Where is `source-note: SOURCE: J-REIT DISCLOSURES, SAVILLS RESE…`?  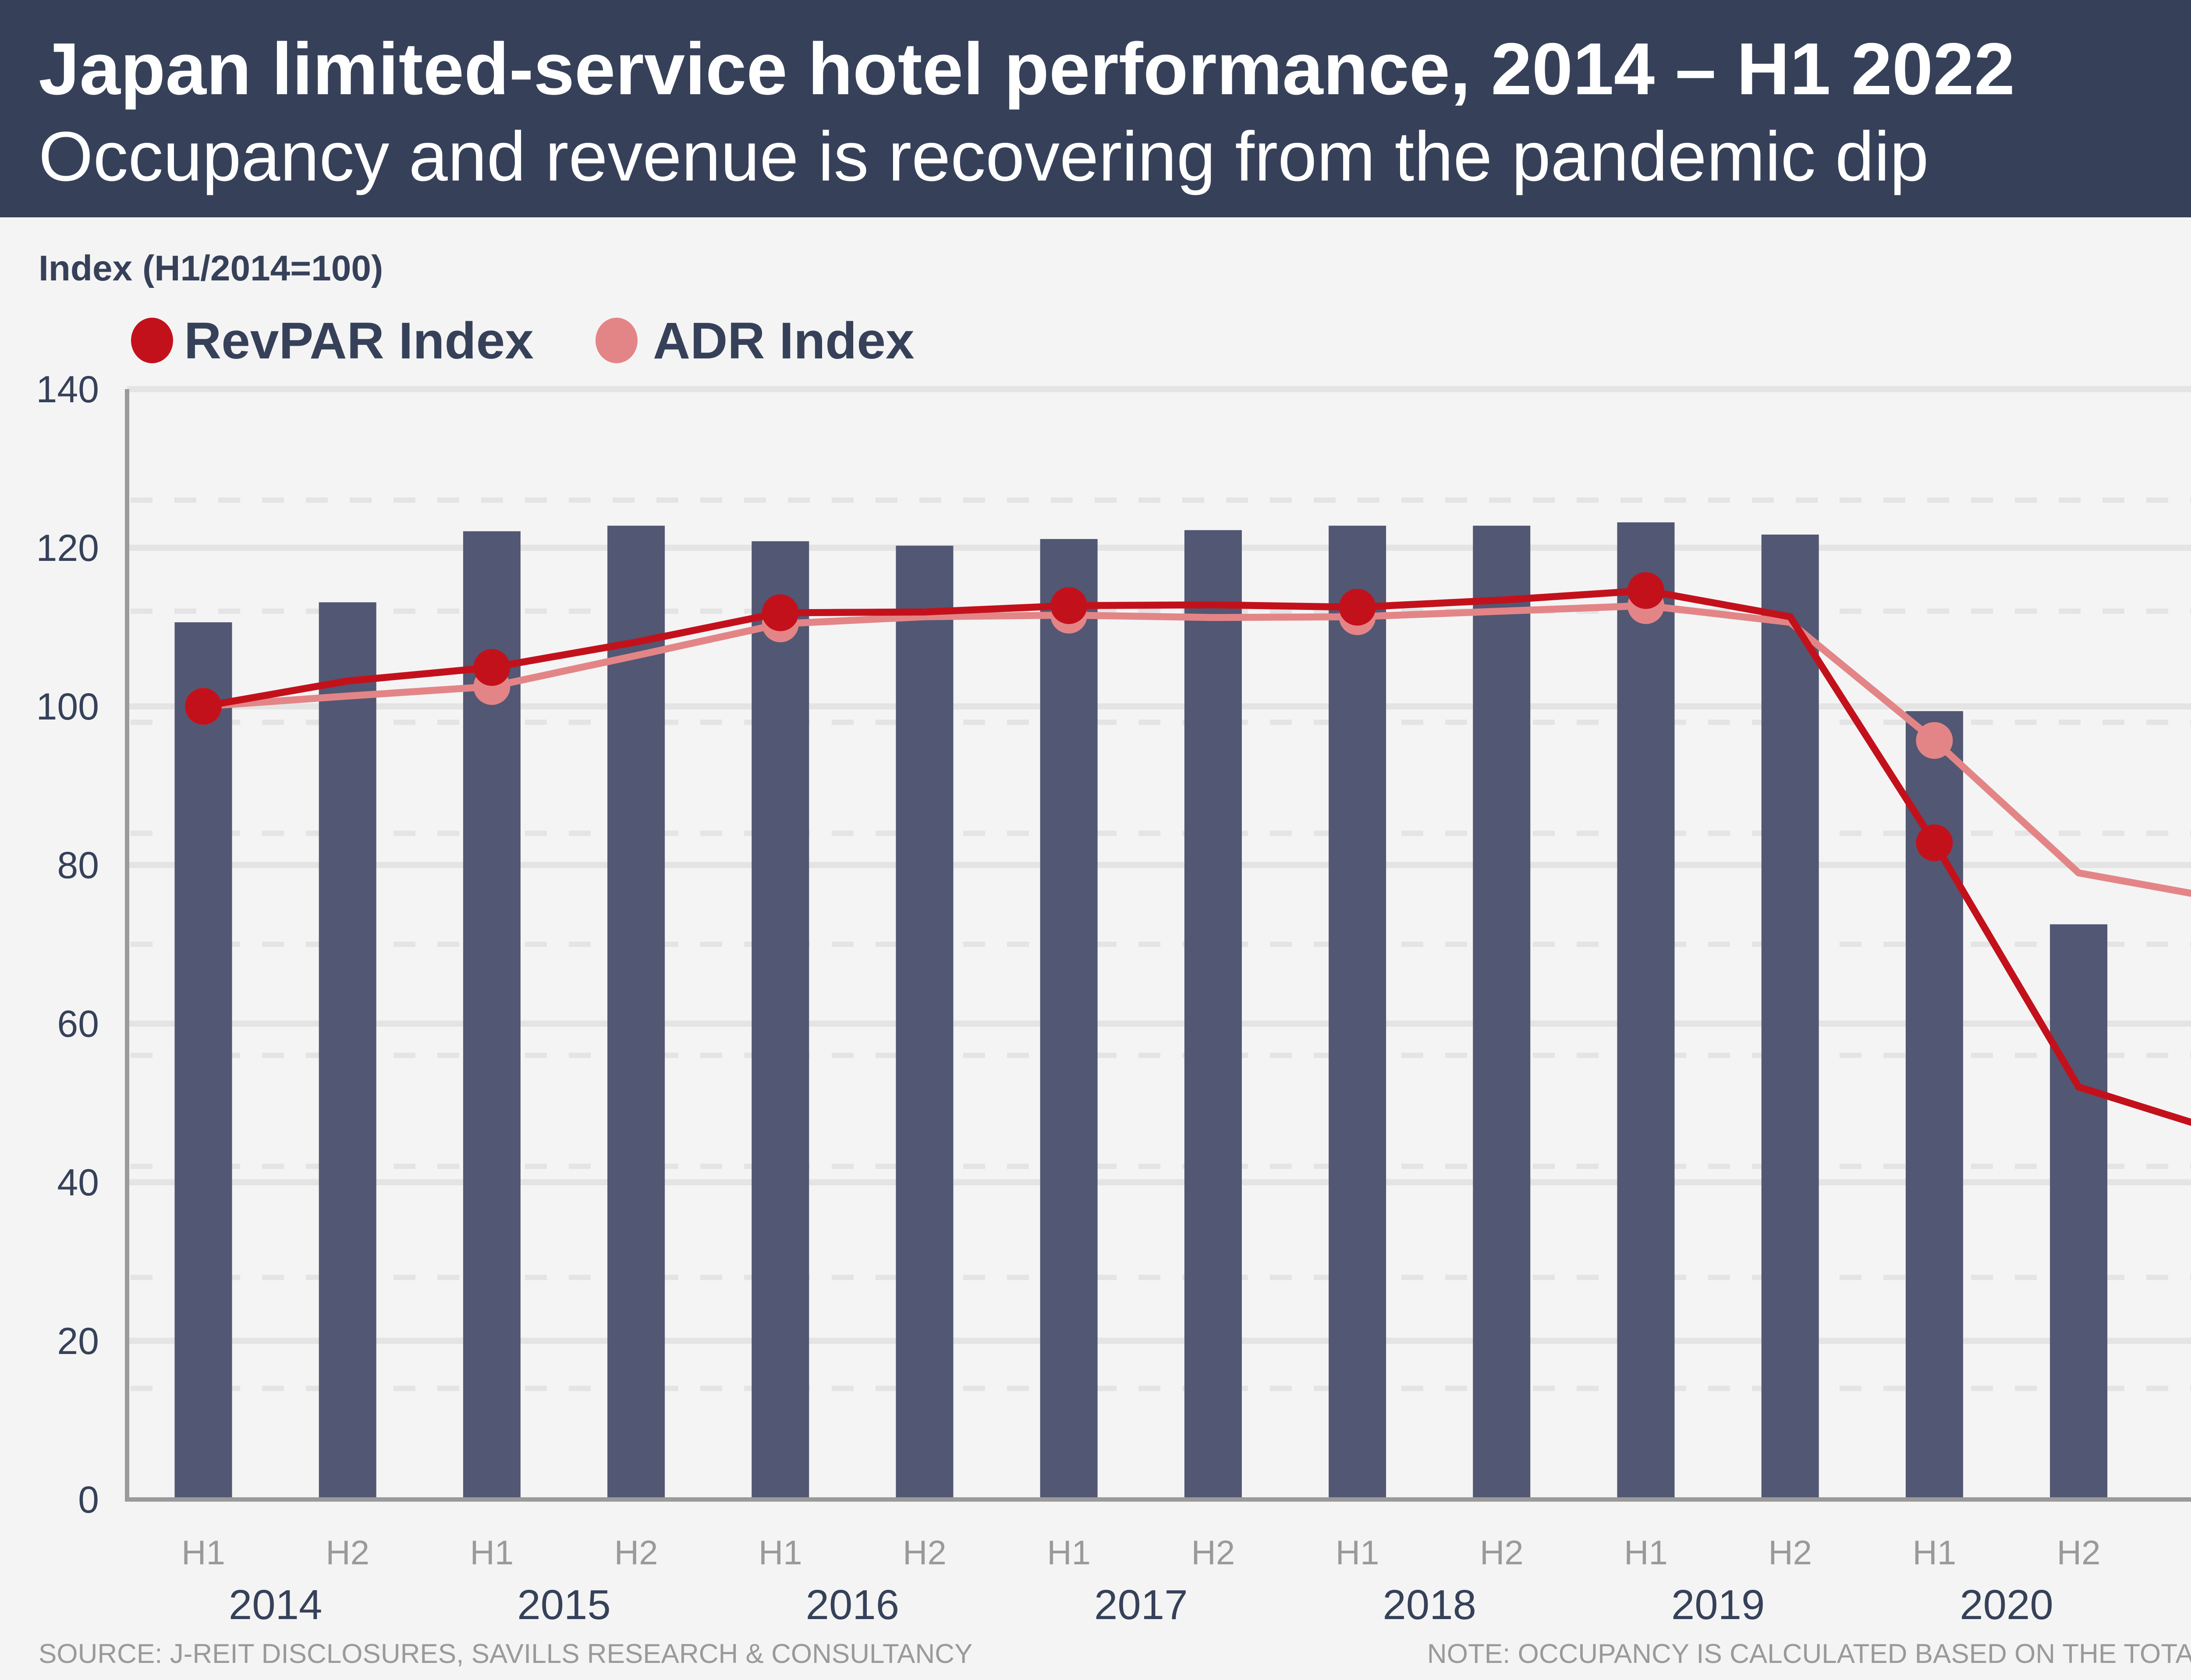
source-note: SOURCE: J-REIT DISCLOSURES, SAVILLS RESE… is located at coordinates (505, 1654).